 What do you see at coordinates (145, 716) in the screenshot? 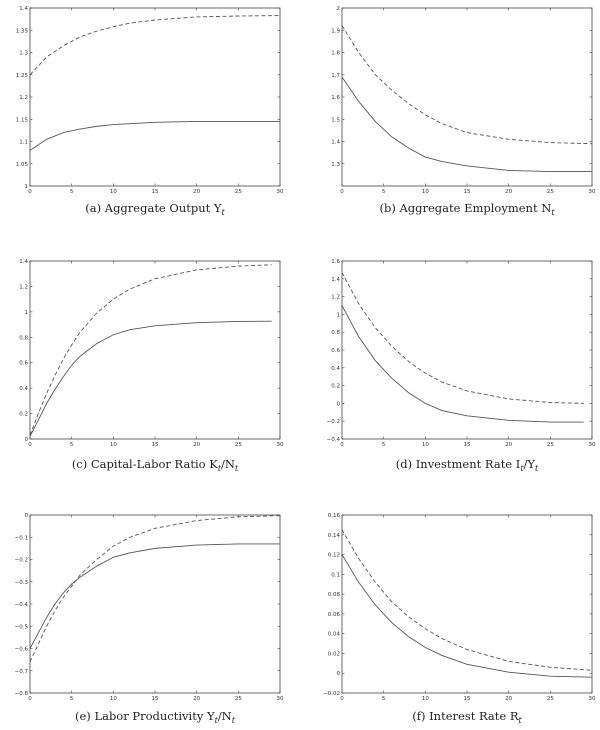
I see `caption-text: (e) Labor Productivity Y` at bounding box center [145, 716].